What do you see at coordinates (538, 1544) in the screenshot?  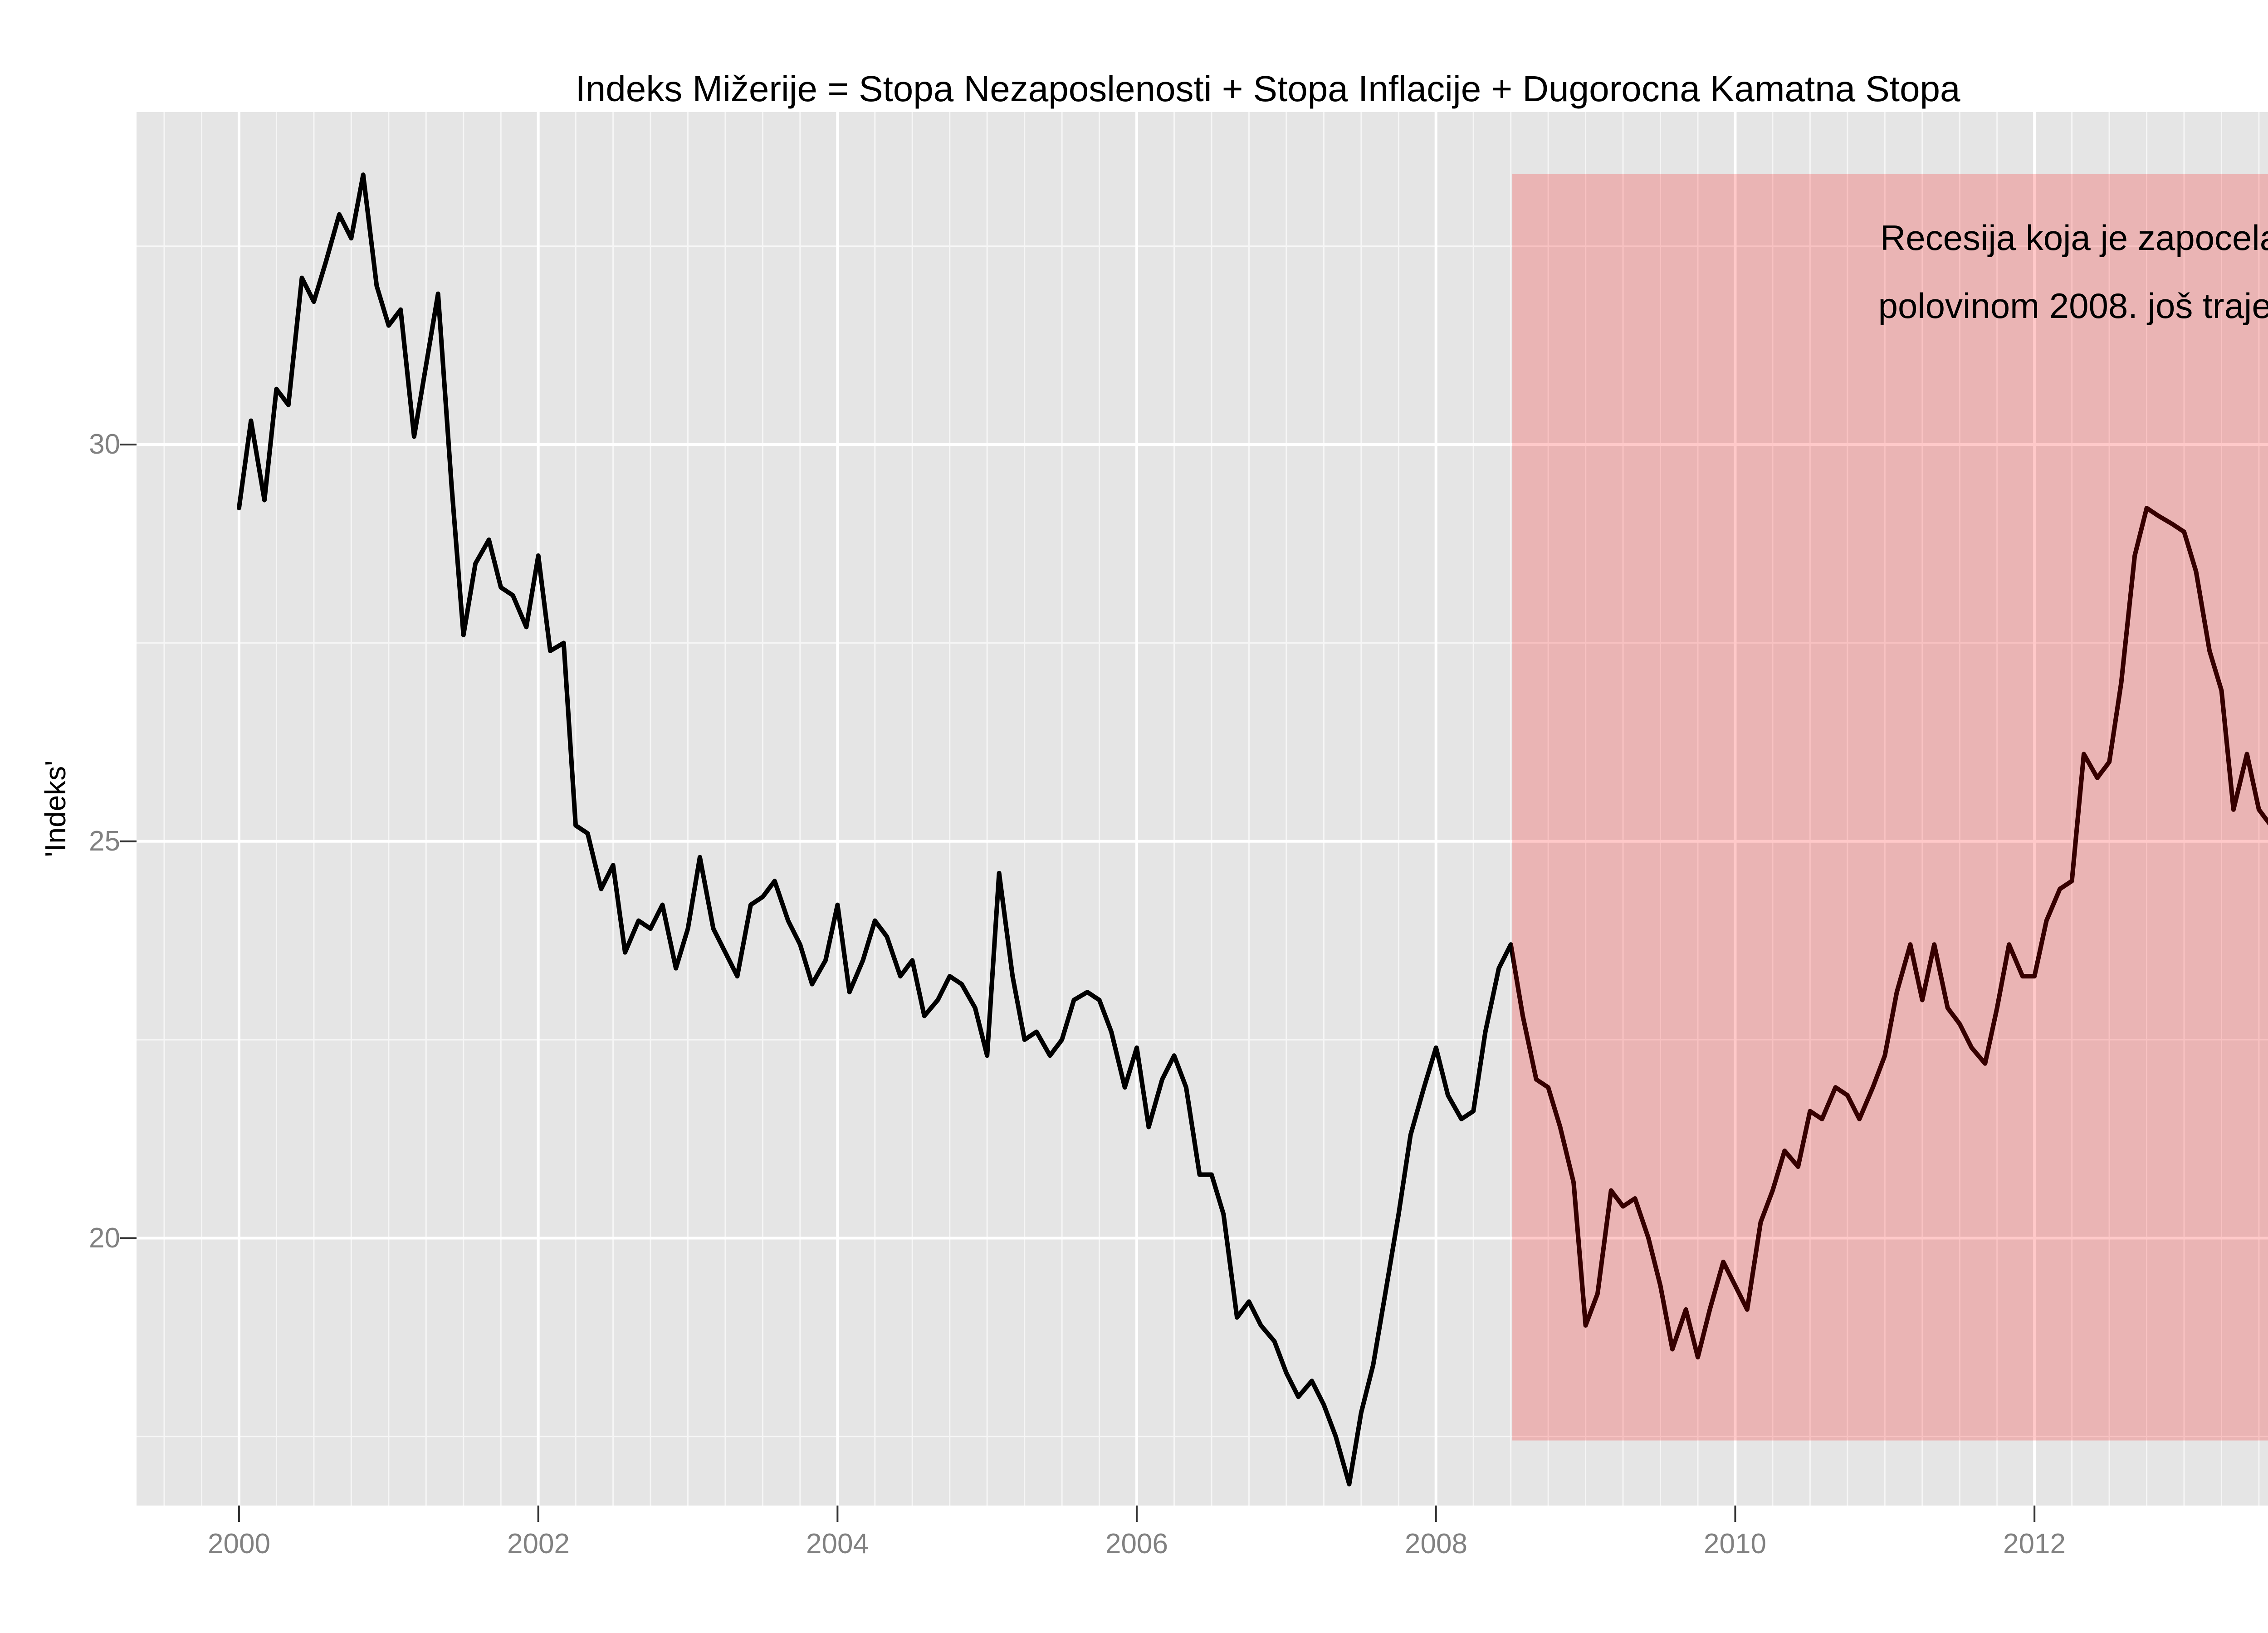 I see `x-tick-label-2002: 2002` at bounding box center [538, 1544].